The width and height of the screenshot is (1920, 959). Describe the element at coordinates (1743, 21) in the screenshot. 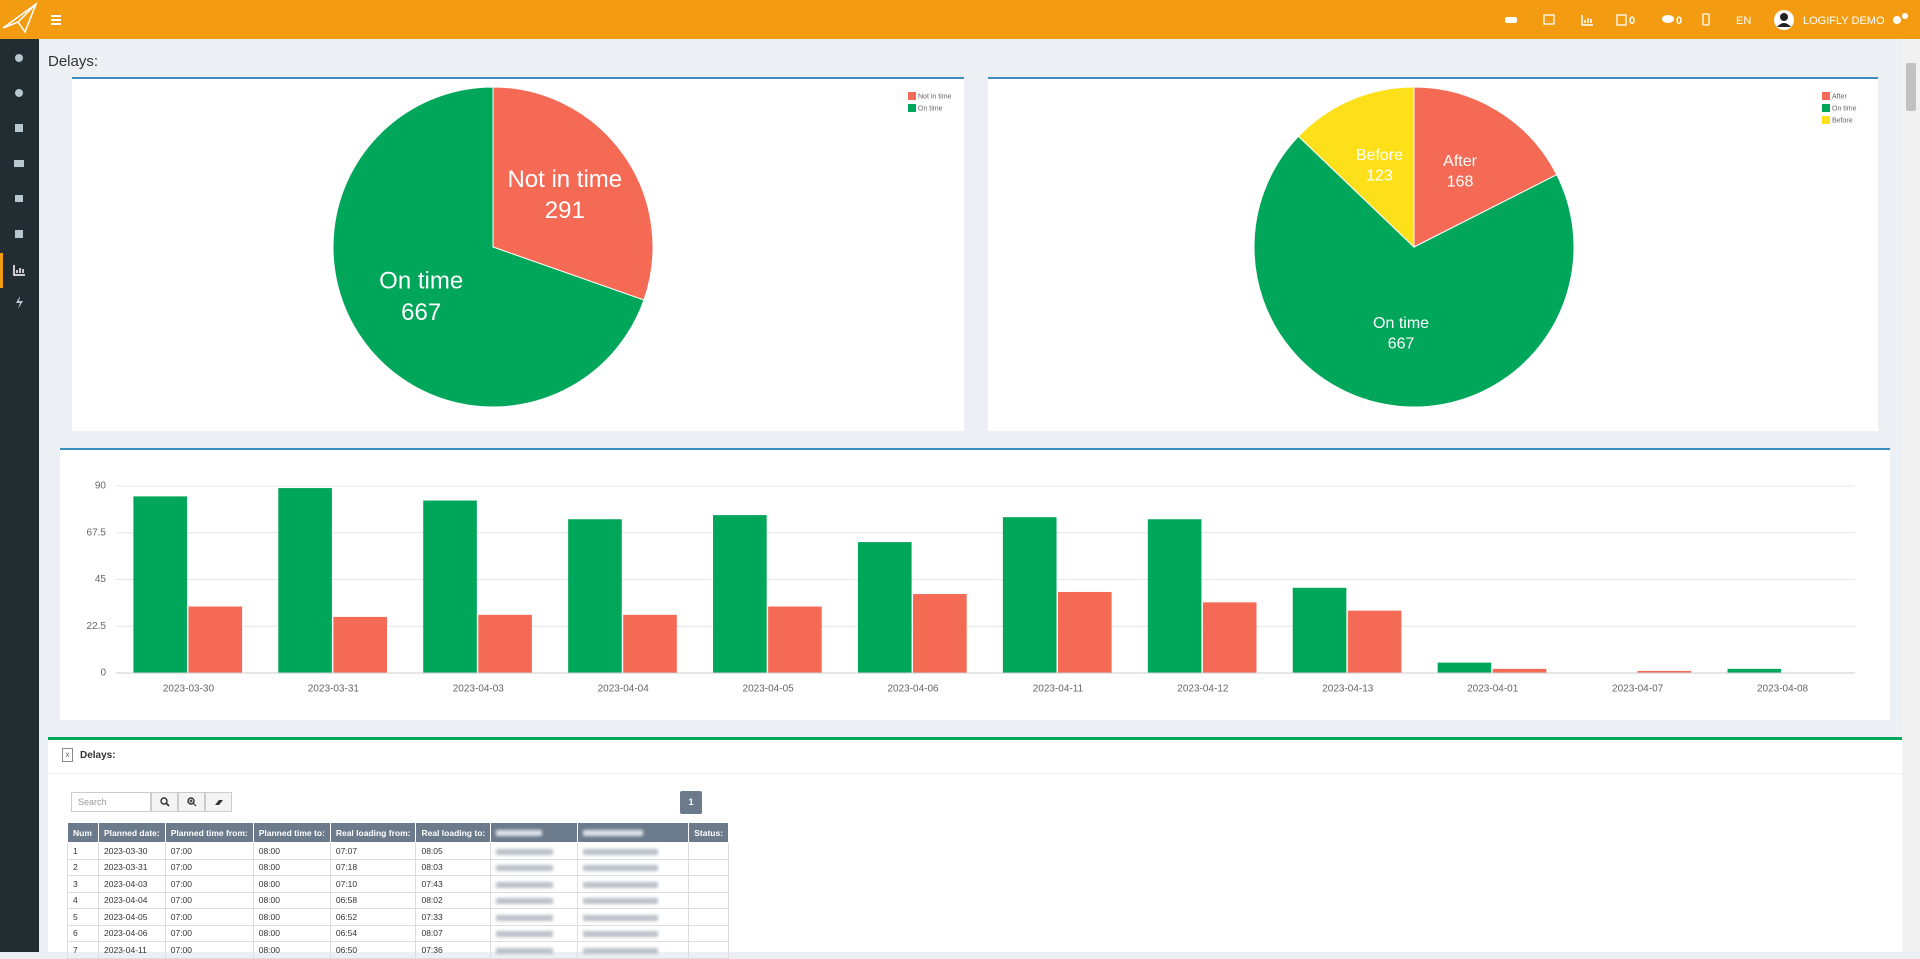

I see `language: EN` at that location.